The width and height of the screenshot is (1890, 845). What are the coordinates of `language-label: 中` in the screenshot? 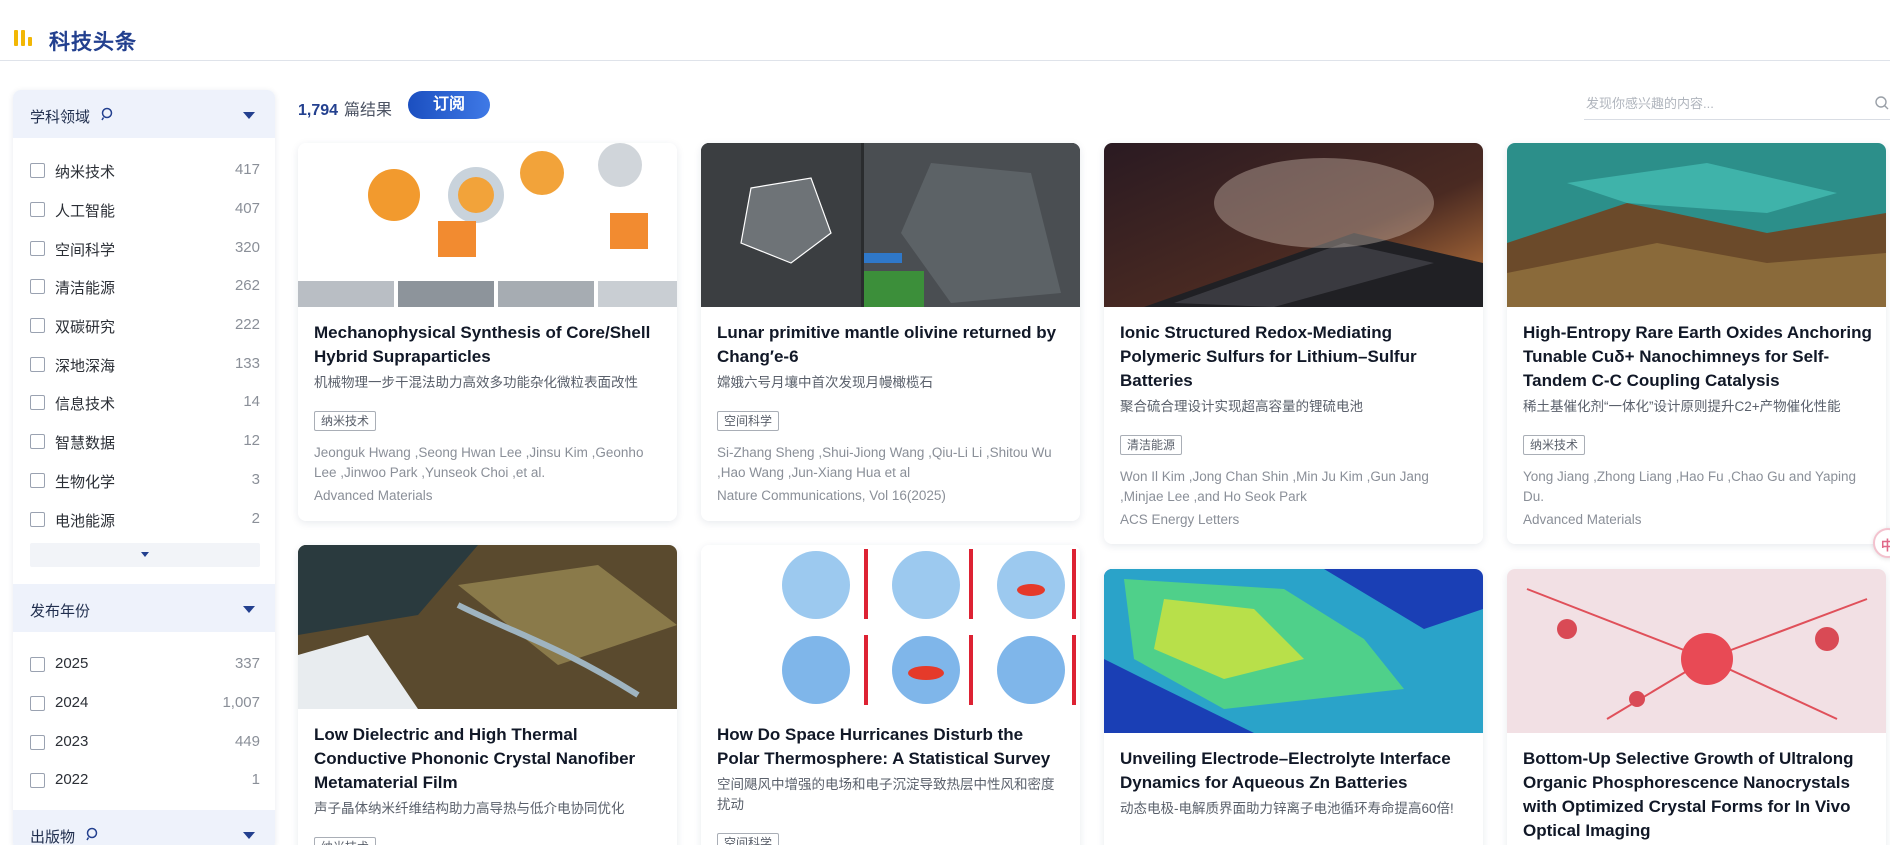 It's located at (1885, 545).